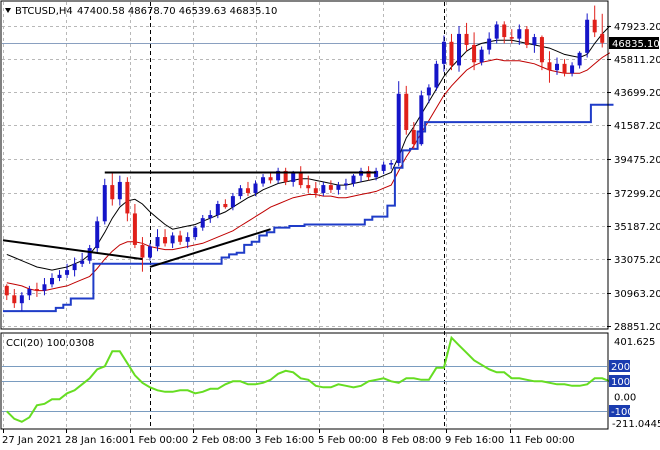 Image resolution: width=660 pixels, height=450 pixels. I want to click on ohlc-label: 47400.58 48678.70 46539.63 46835.10, so click(177, 11).